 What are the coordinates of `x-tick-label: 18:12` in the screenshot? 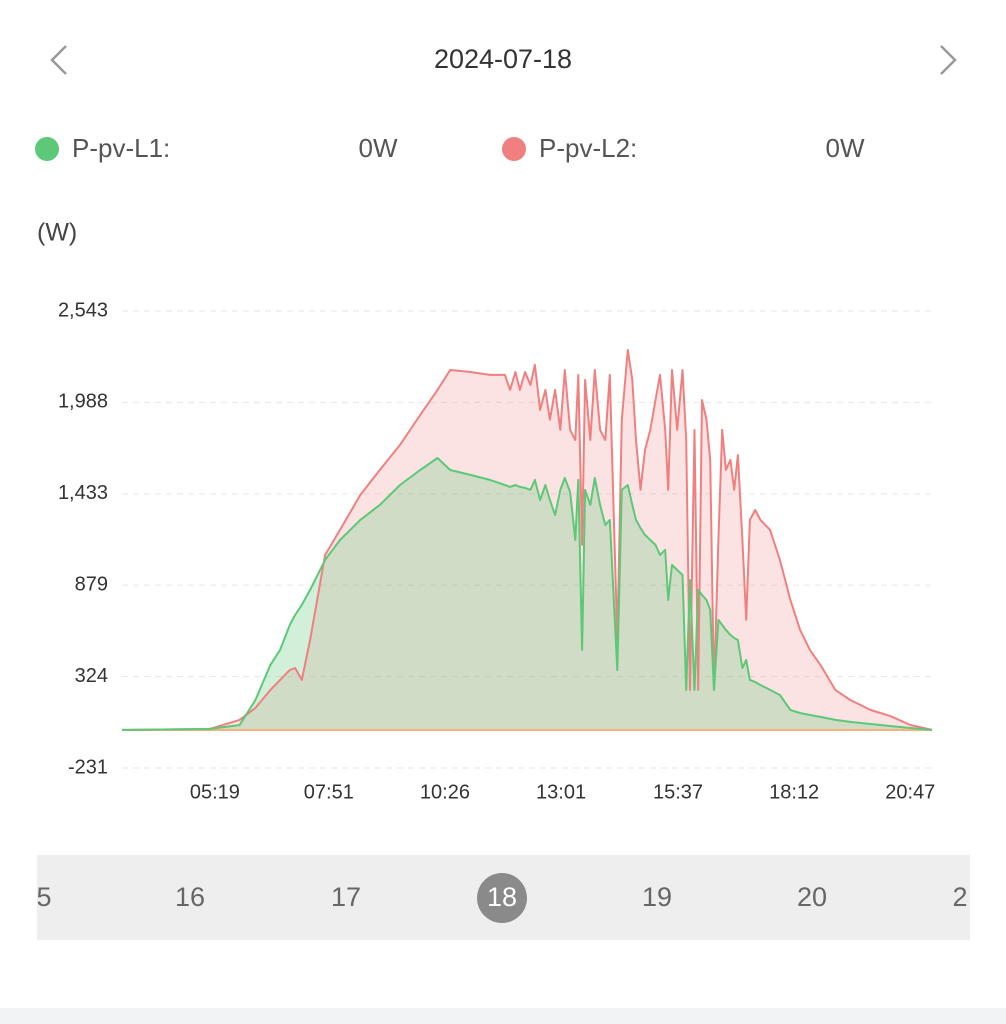 It's located at (794, 792).